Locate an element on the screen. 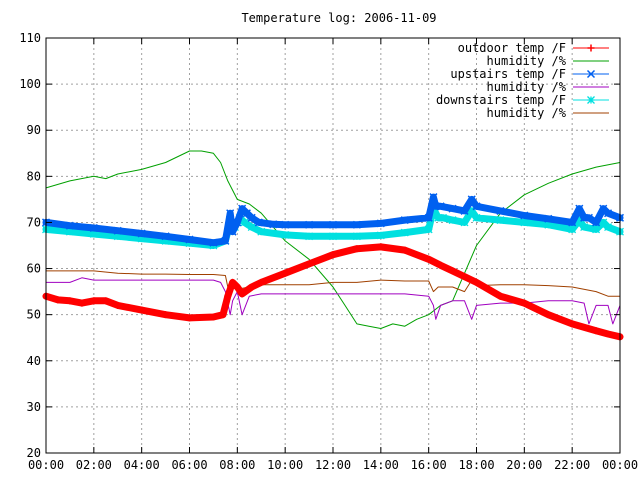 The image size is (640, 480). x-tick-label: 20:00 is located at coordinates (524, 465).